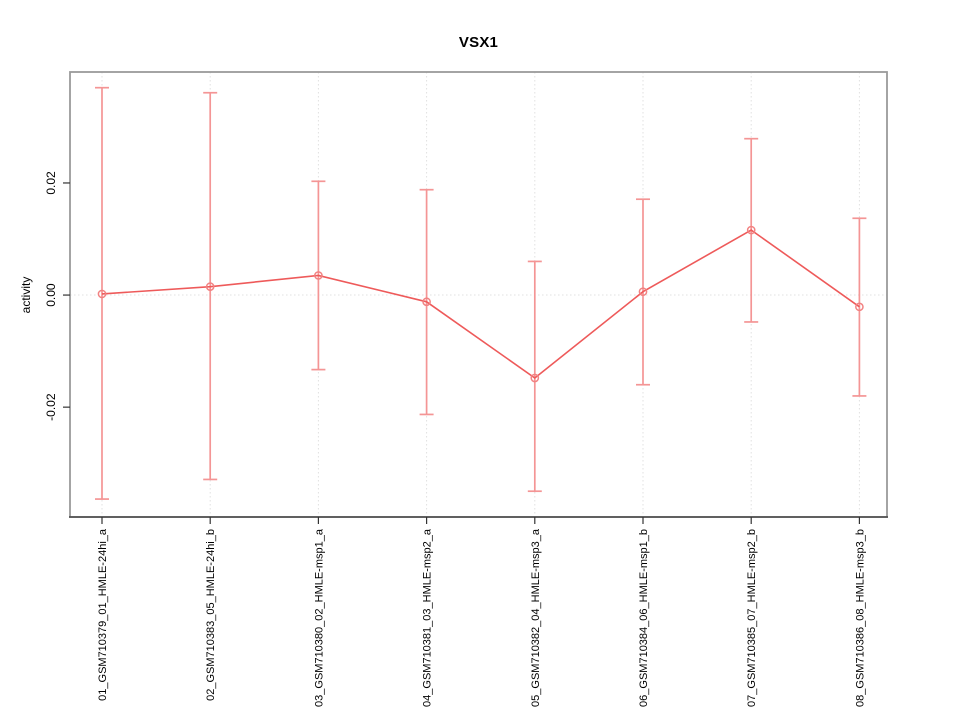 Image resolution: width=960 pixels, height=720 pixels. What do you see at coordinates (536, 617) in the screenshot?
I see `x-tick-label: 05_GSM710382_04_HMLE-msp3_a` at bounding box center [536, 617].